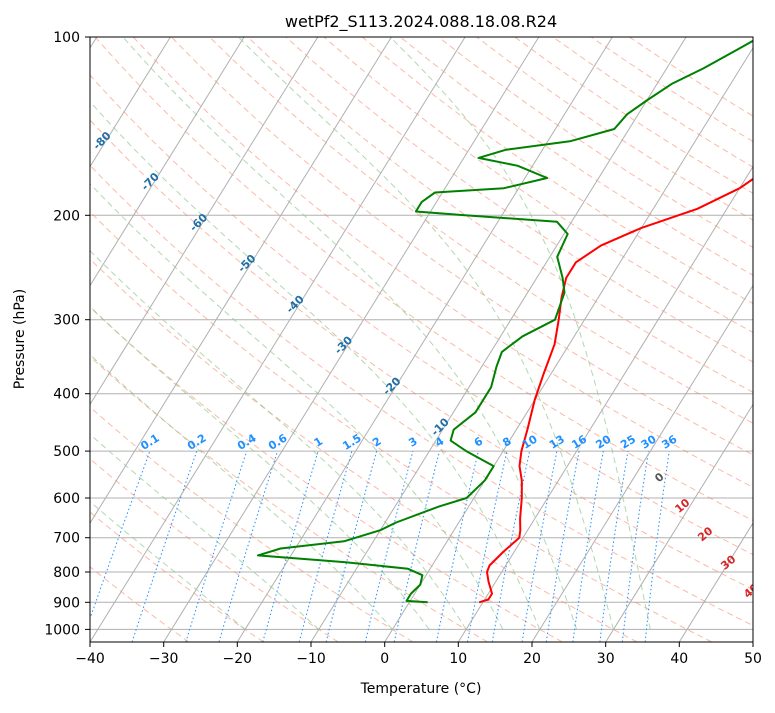 The height and width of the screenshot is (713, 775). I want to click on x-tick-label: 30, so click(606, 659).